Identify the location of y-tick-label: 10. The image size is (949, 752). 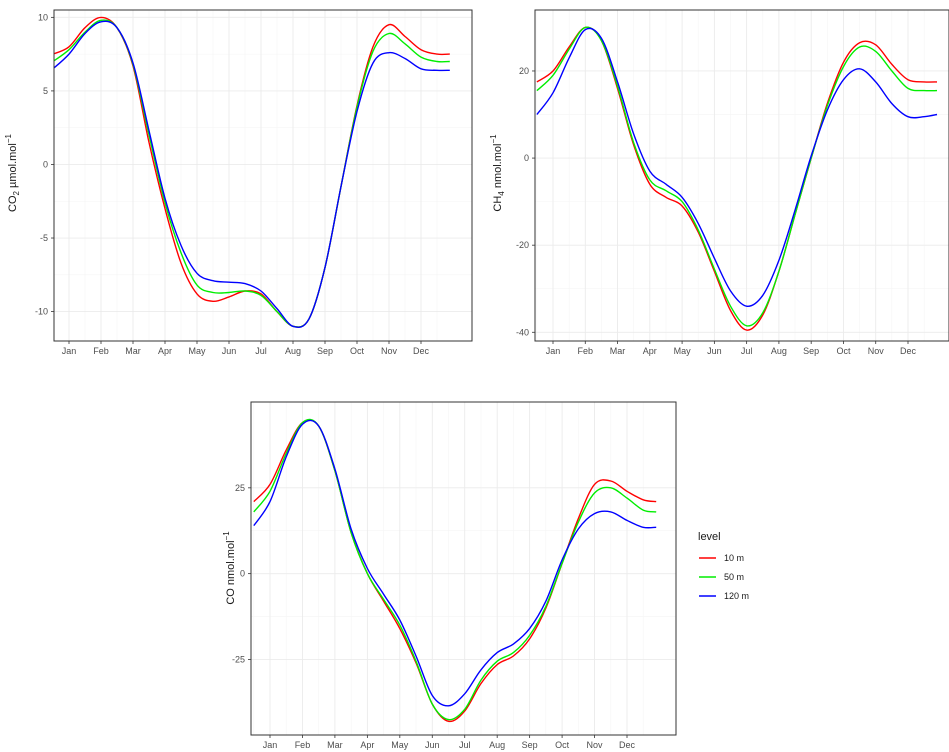
(43, 17).